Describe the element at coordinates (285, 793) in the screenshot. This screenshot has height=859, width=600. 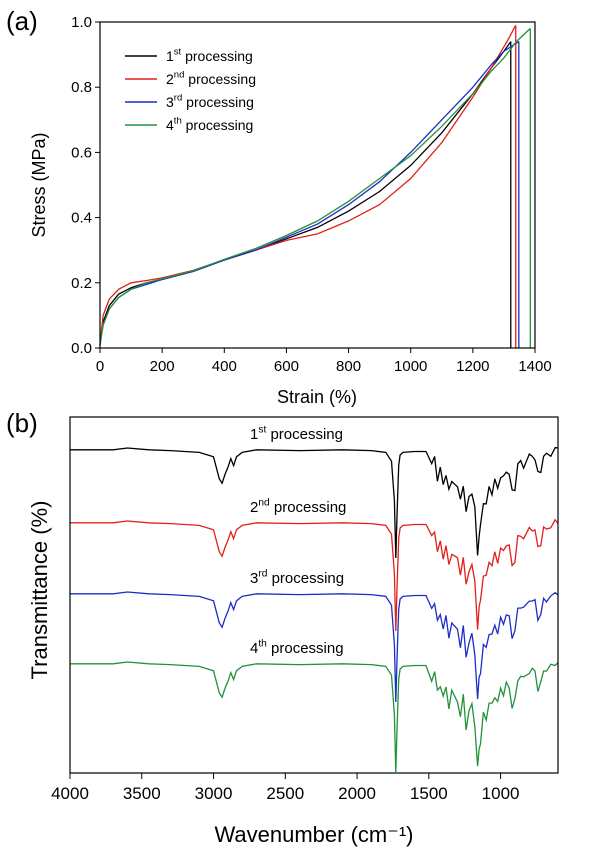
I see `x-tick-label: 2500` at that location.